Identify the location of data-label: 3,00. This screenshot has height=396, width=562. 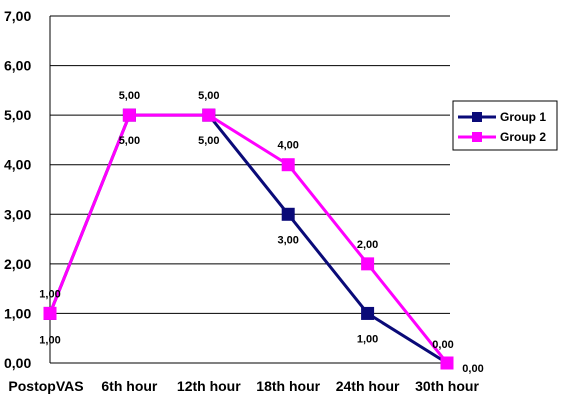
(287, 240).